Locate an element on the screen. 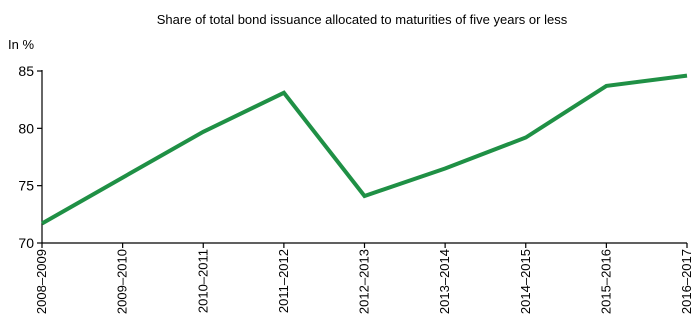 Image resolution: width=691 pixels, height=320 pixels. y-tick-label: 75 is located at coordinates (26, 186).